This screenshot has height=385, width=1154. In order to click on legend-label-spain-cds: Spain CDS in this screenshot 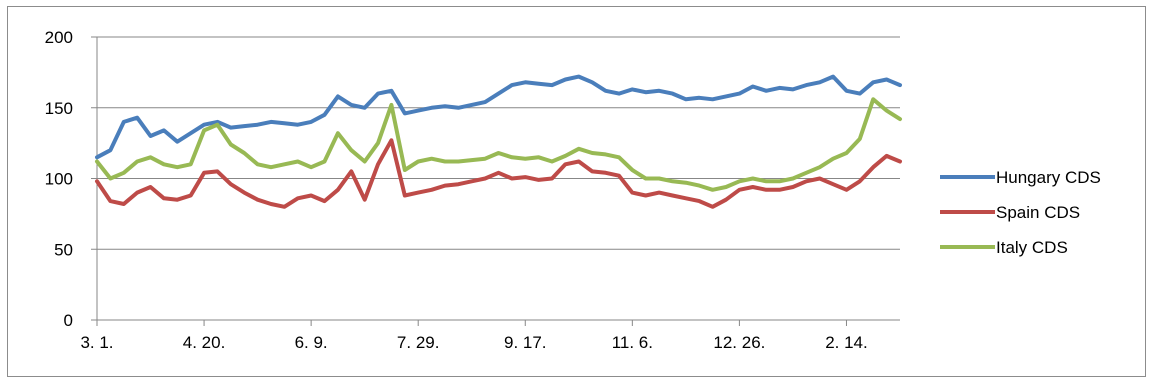, I will do `click(1038, 212)`.